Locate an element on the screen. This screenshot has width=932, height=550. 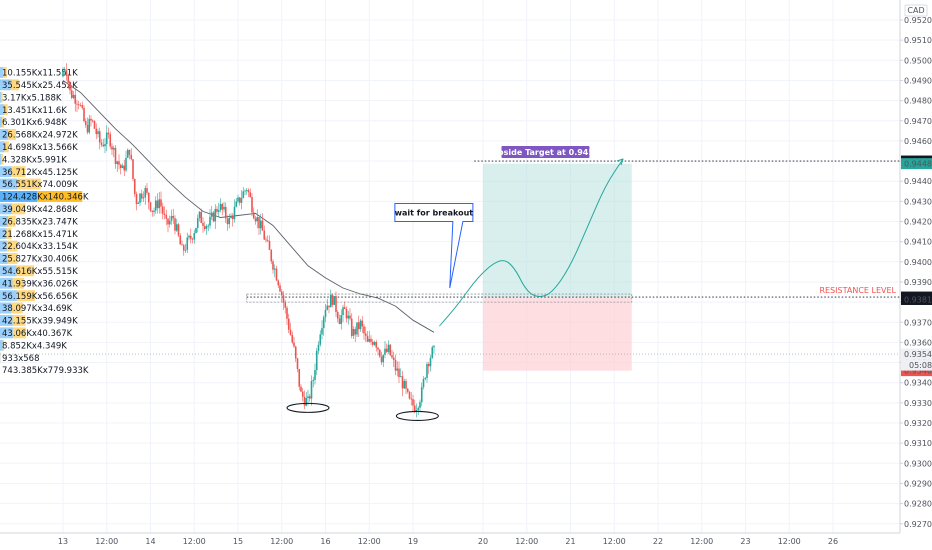
projection-curve is located at coordinates (531, 242).